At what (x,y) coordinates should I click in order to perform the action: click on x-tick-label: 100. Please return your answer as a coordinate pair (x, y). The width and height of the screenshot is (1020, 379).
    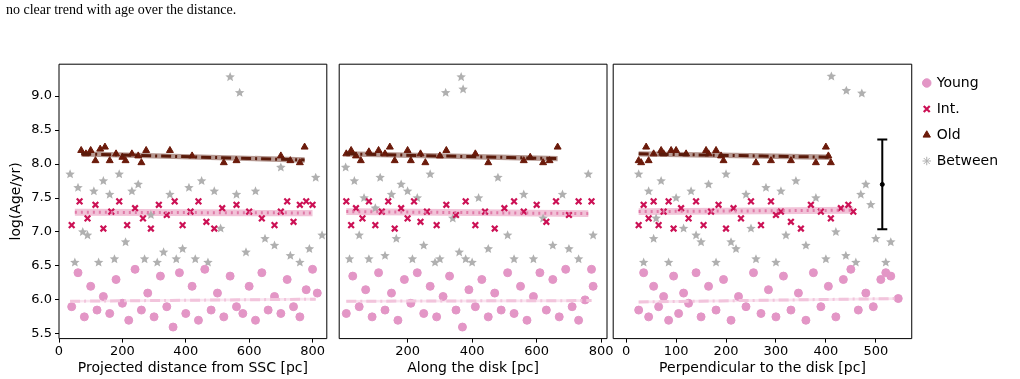
    Looking at the image, I should click on (676, 350).